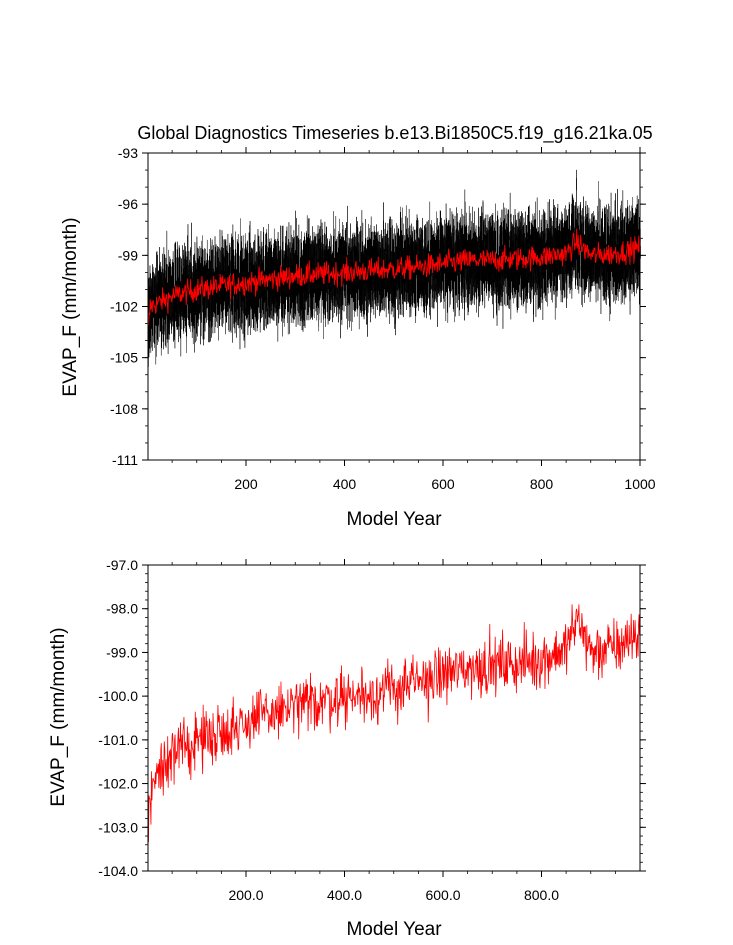 The image size is (733, 945). I want to click on x-tick-label: 400.0, so click(344, 895).